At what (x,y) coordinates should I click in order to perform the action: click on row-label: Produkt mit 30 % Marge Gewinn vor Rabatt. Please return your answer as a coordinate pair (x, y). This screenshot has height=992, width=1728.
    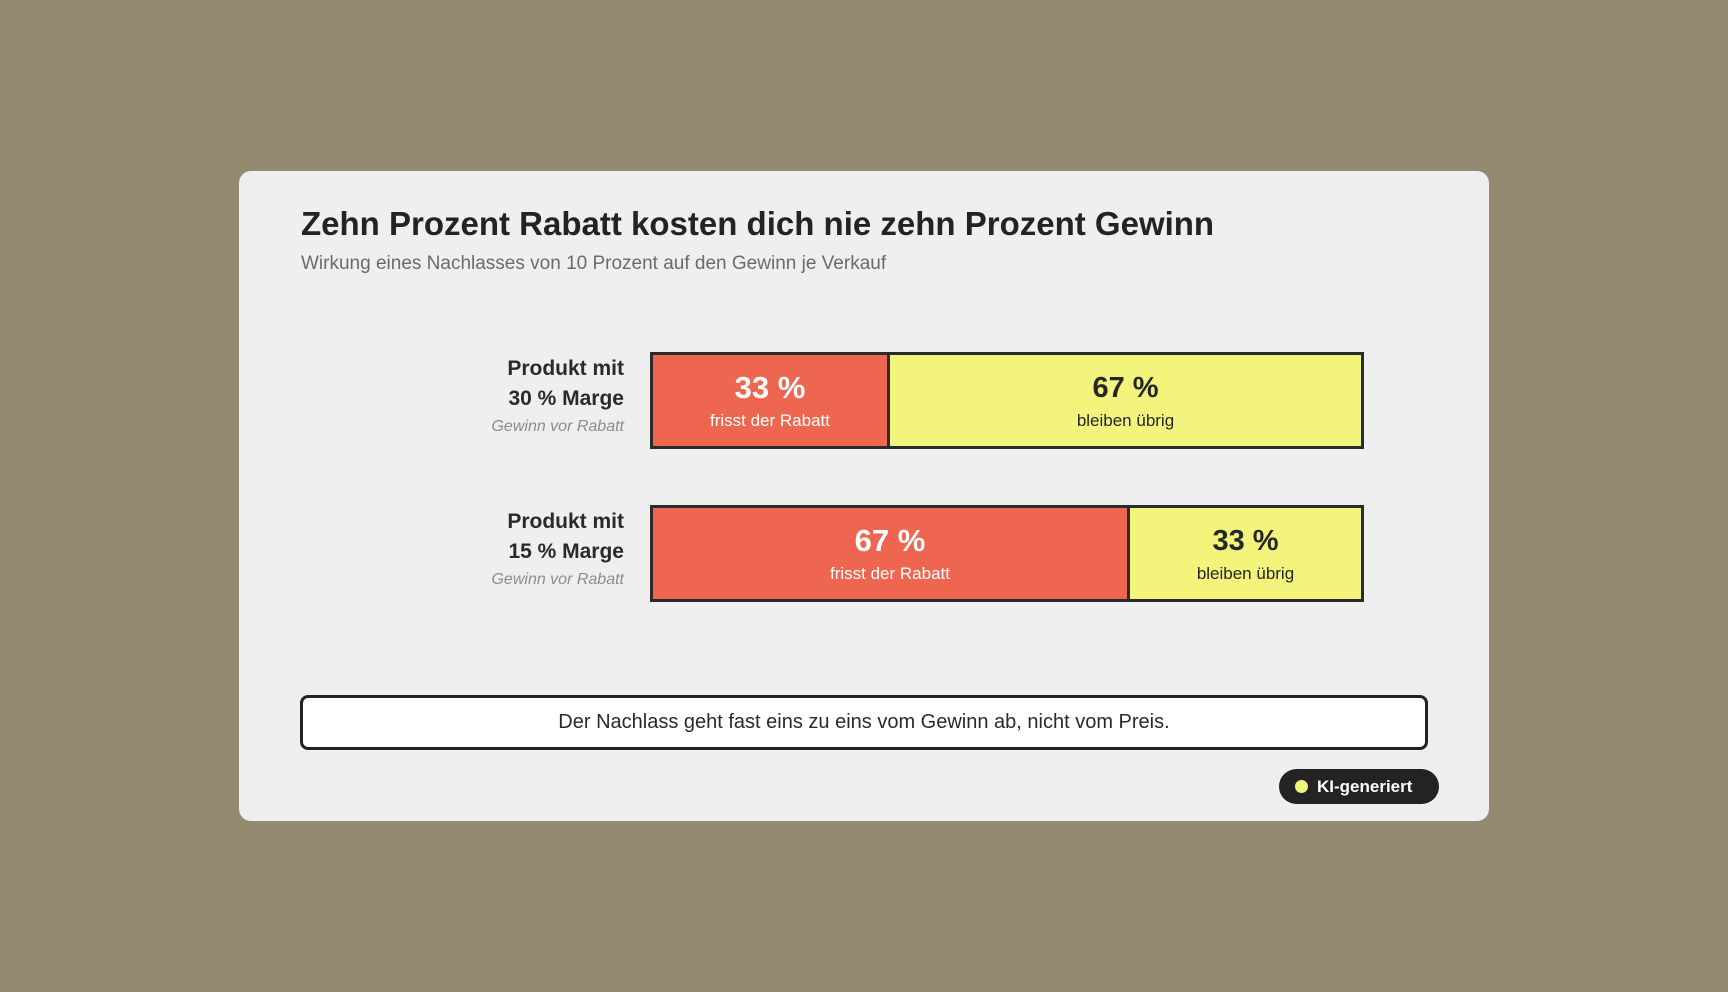
    Looking at the image, I should click on (504, 395).